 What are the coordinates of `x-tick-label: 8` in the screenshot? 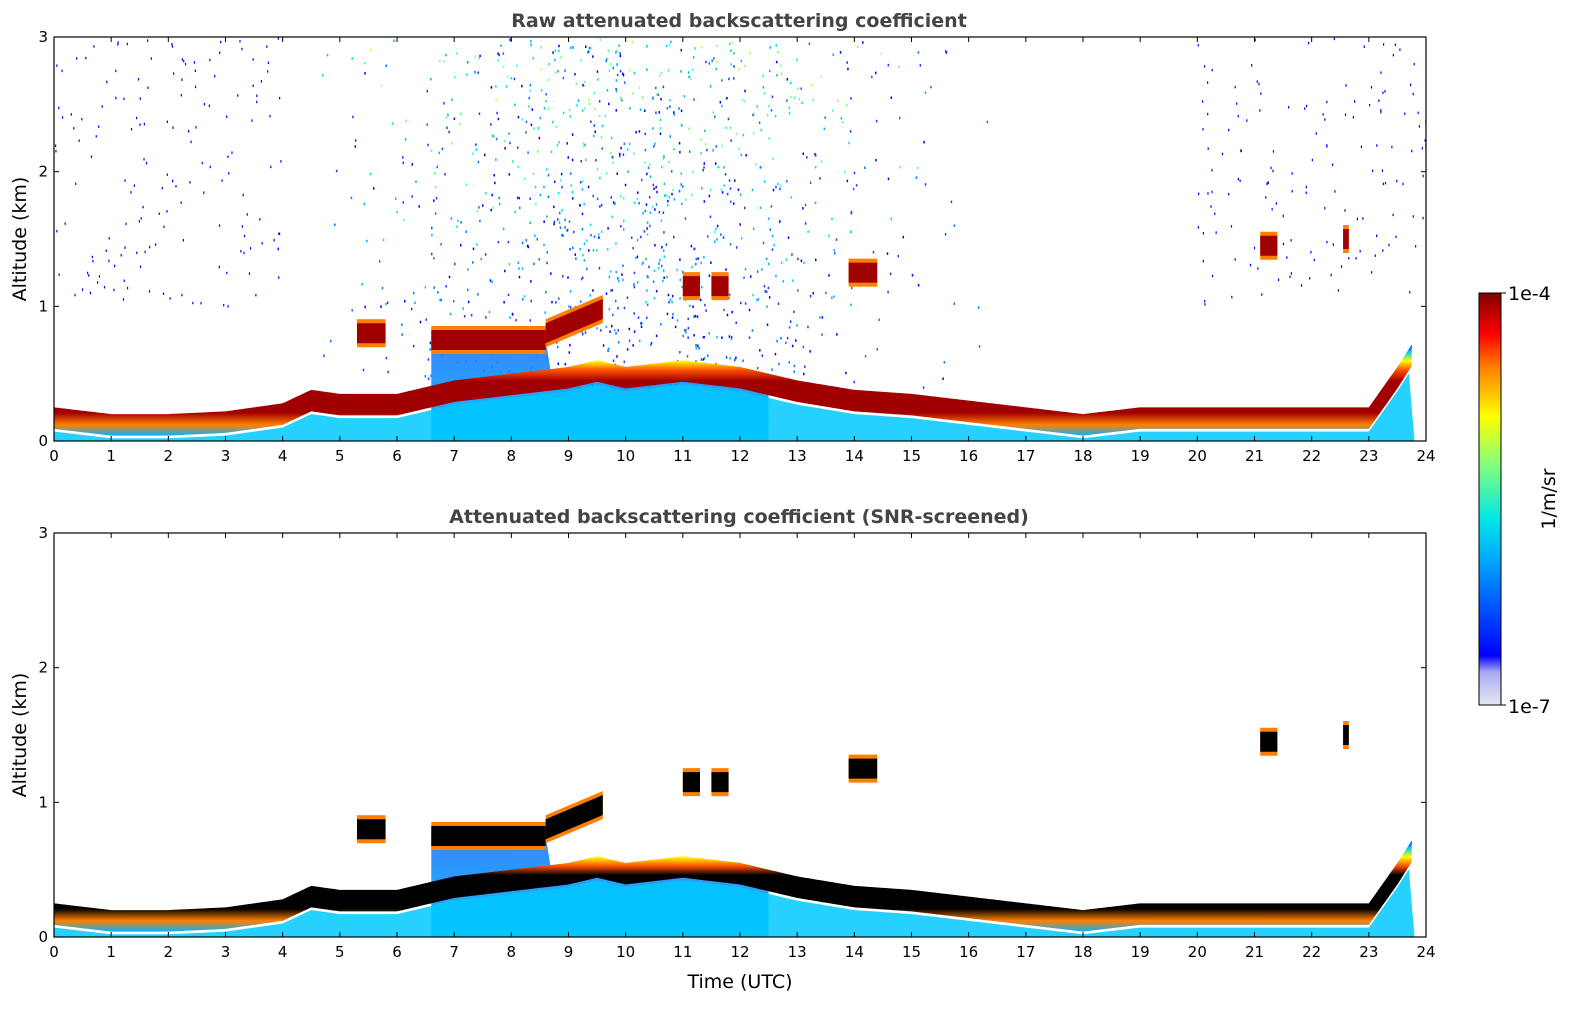 It's located at (512, 952).